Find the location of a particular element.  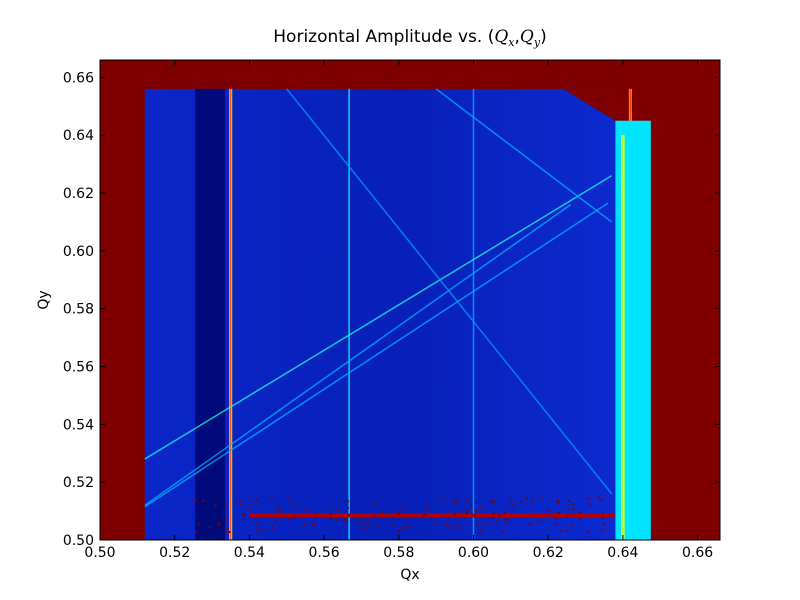

y-tick-label: 0.62 is located at coordinates (78, 194).